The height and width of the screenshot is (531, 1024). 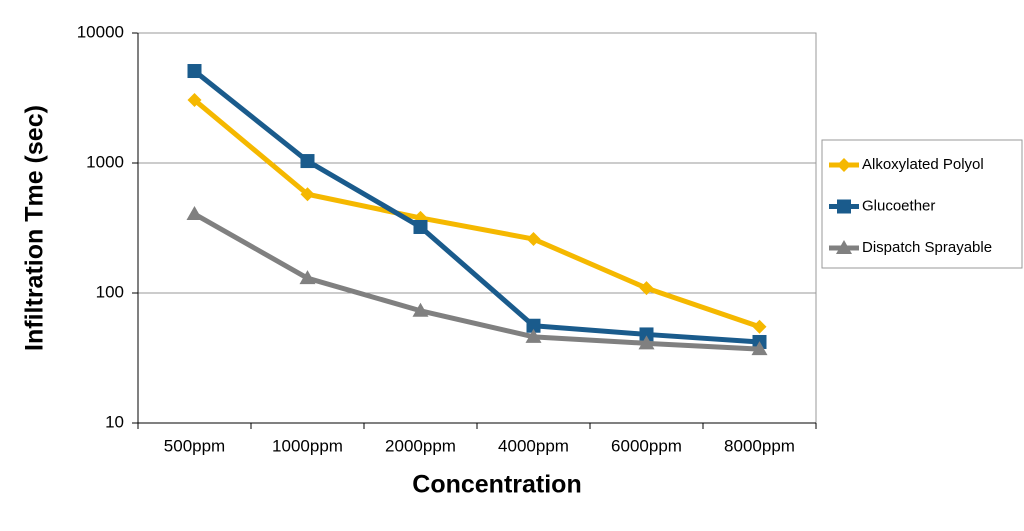 What do you see at coordinates (898, 205) in the screenshot?
I see `legend-label: Glucoether` at bounding box center [898, 205].